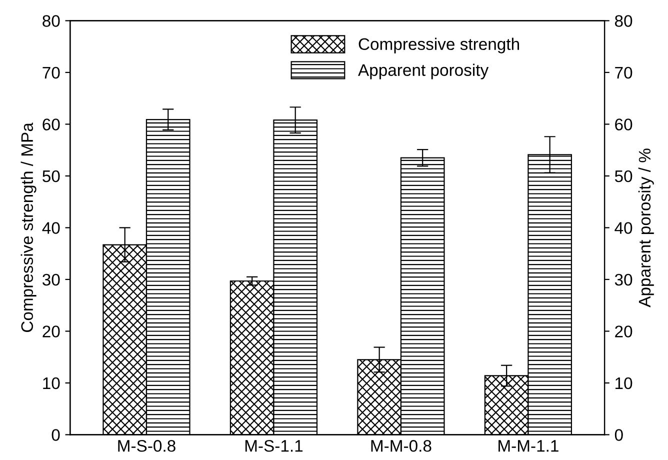 This screenshot has height=460, width=668. What do you see at coordinates (623, 72) in the screenshot?
I see `y2-tick-label: 70` at bounding box center [623, 72].